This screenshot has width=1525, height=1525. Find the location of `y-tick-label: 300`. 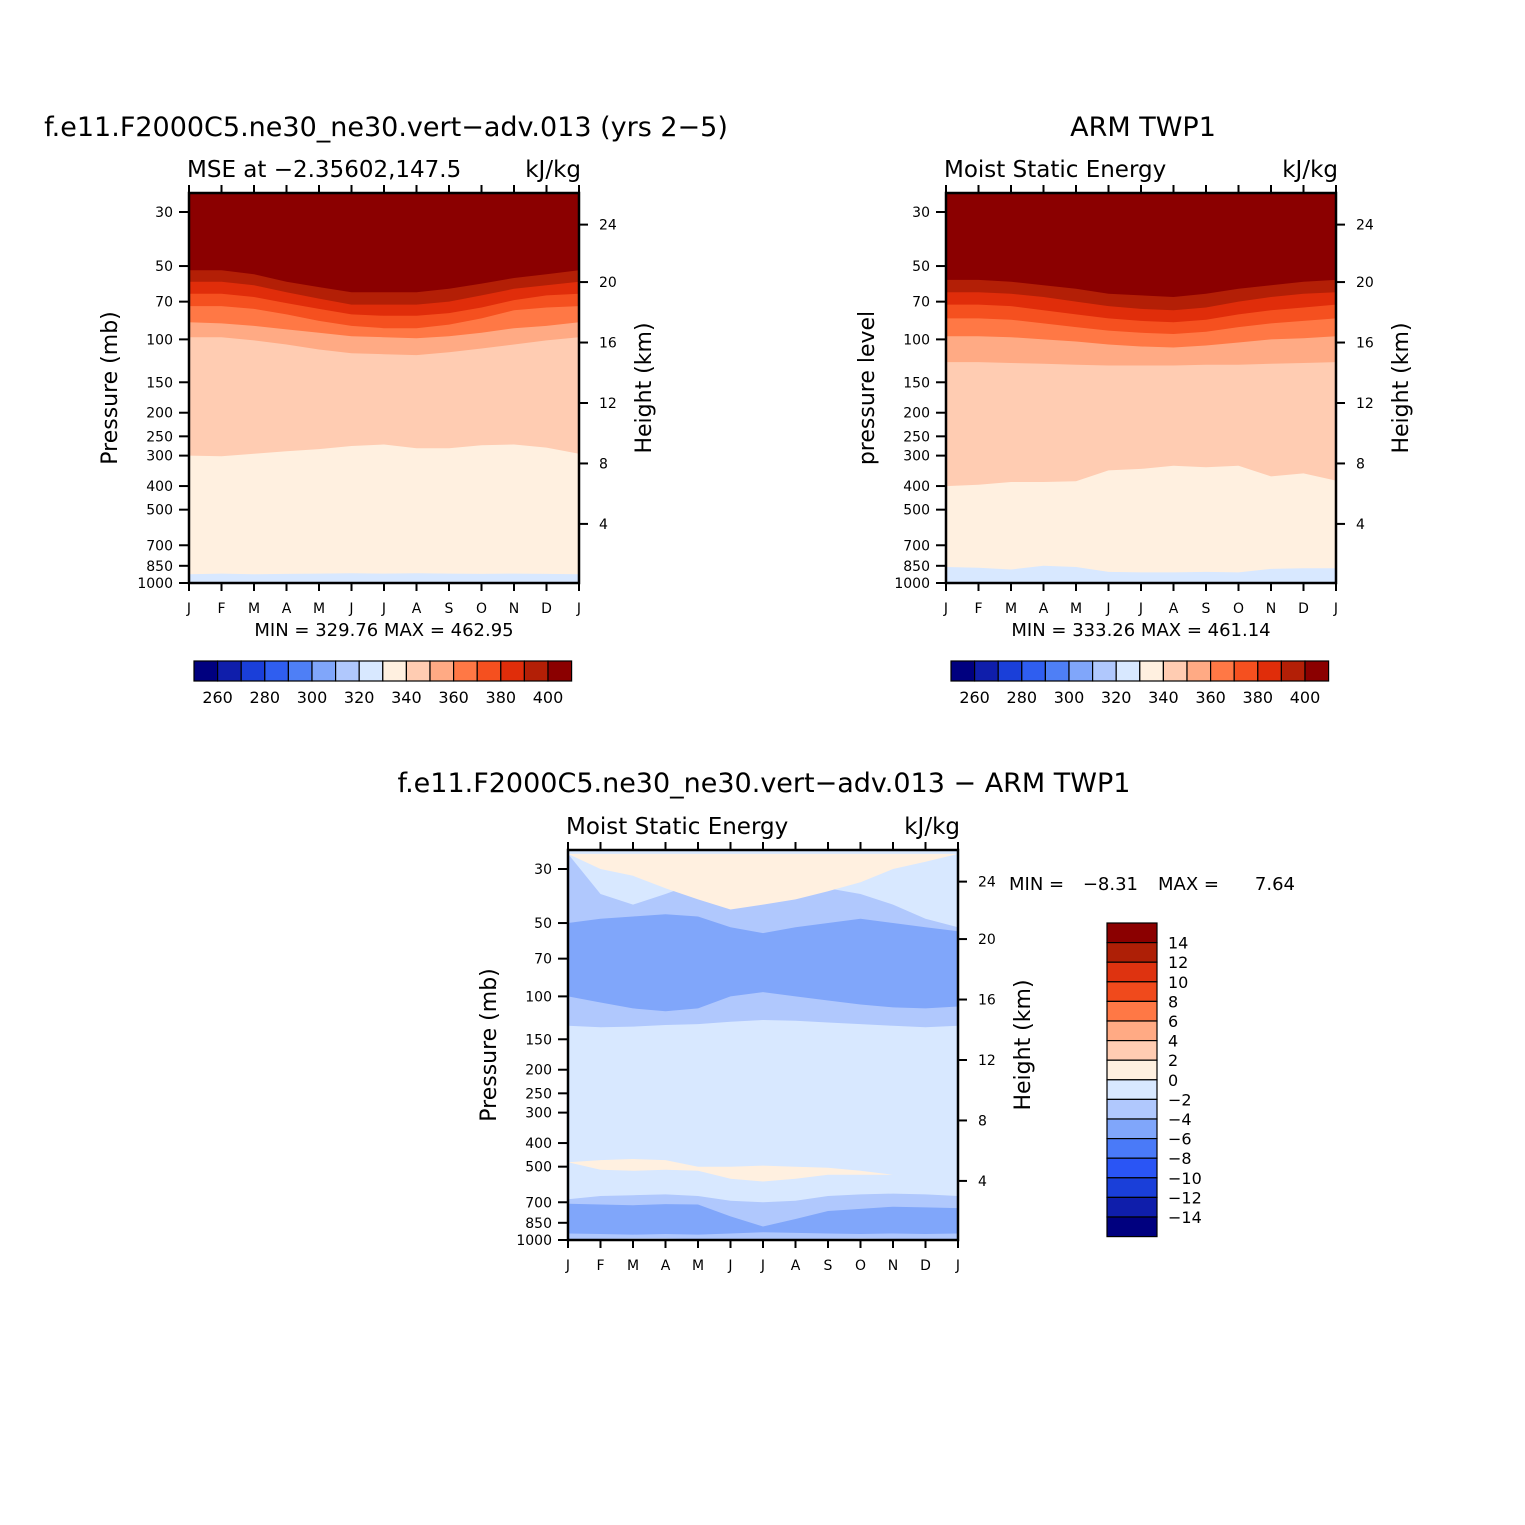

y-tick-label: 300 is located at coordinates (916, 457).